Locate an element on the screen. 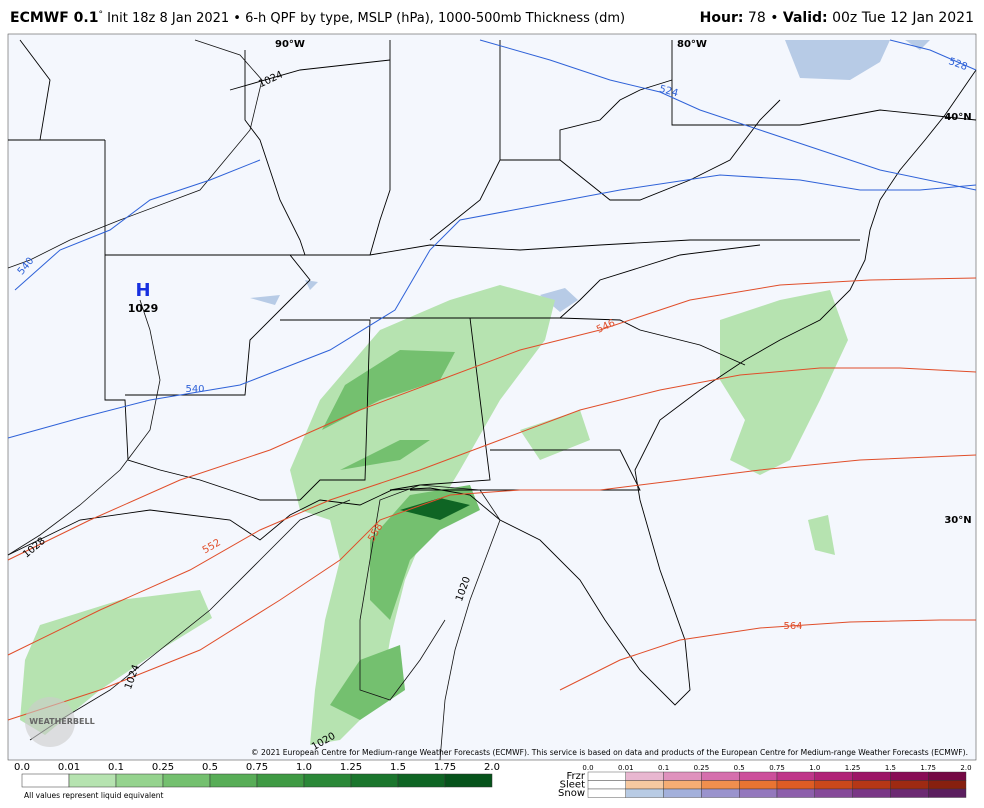 The height and width of the screenshot is (808, 984). type-tick: 1.75 is located at coordinates (928, 768).